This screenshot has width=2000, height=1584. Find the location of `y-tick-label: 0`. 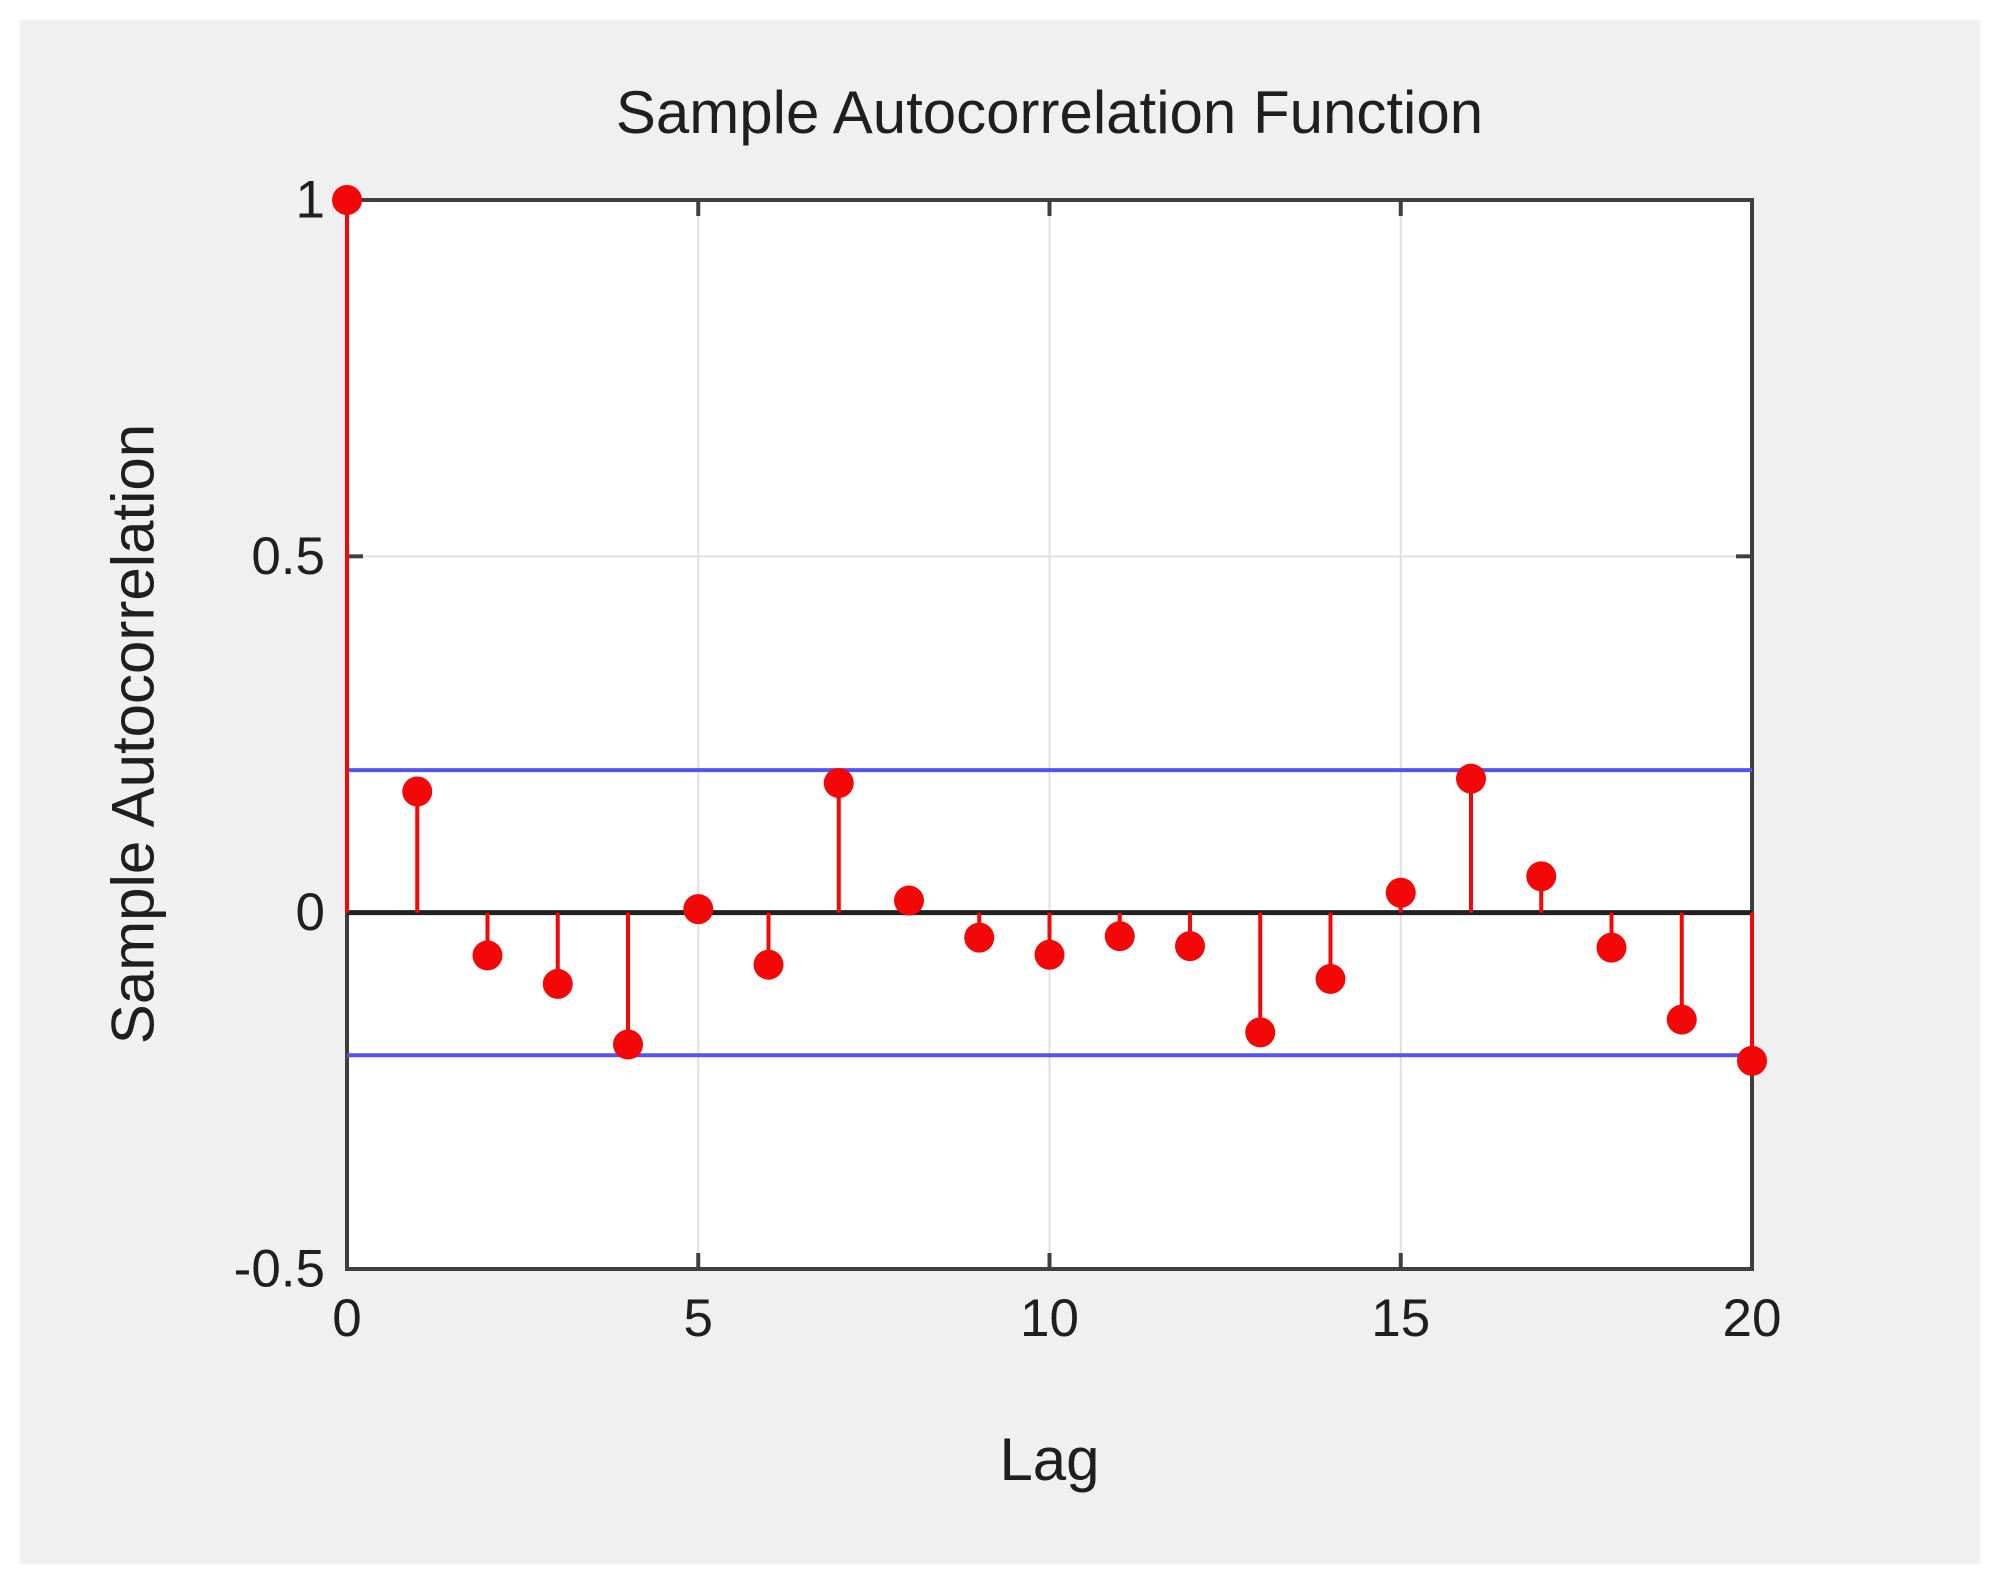

y-tick-label: 0 is located at coordinates (310, 912).